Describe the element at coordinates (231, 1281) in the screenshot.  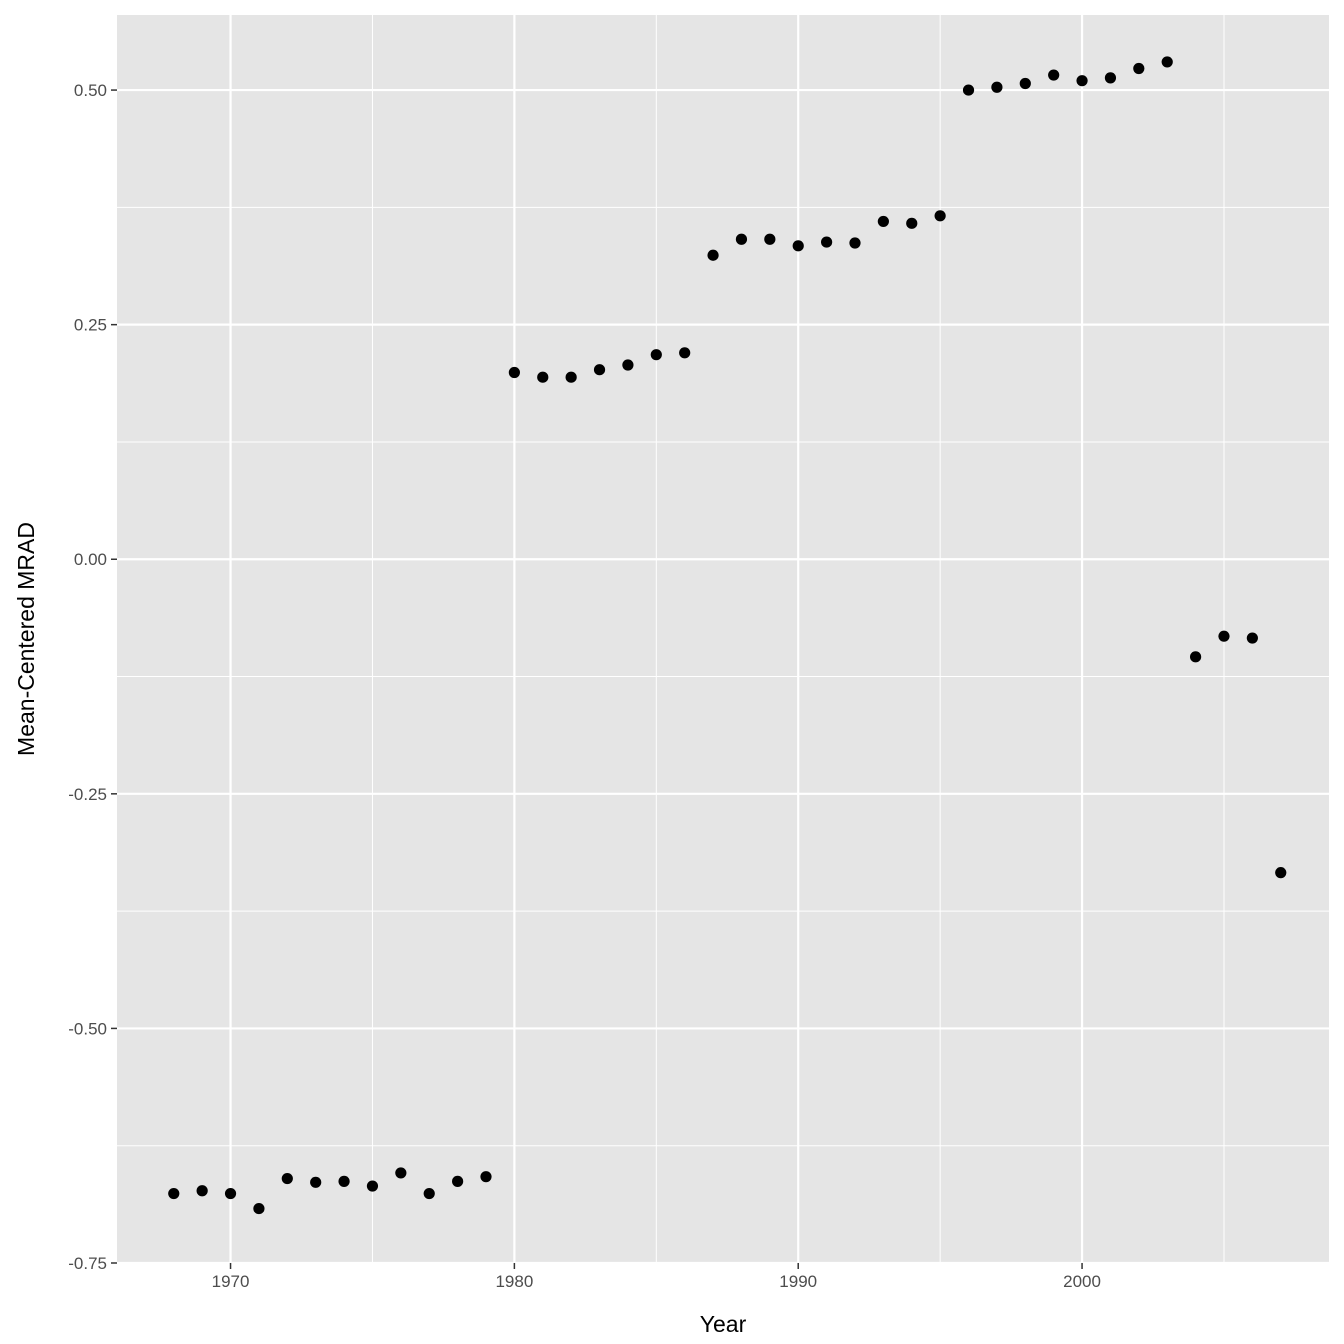
I see `x-tick-label: 1970` at that location.